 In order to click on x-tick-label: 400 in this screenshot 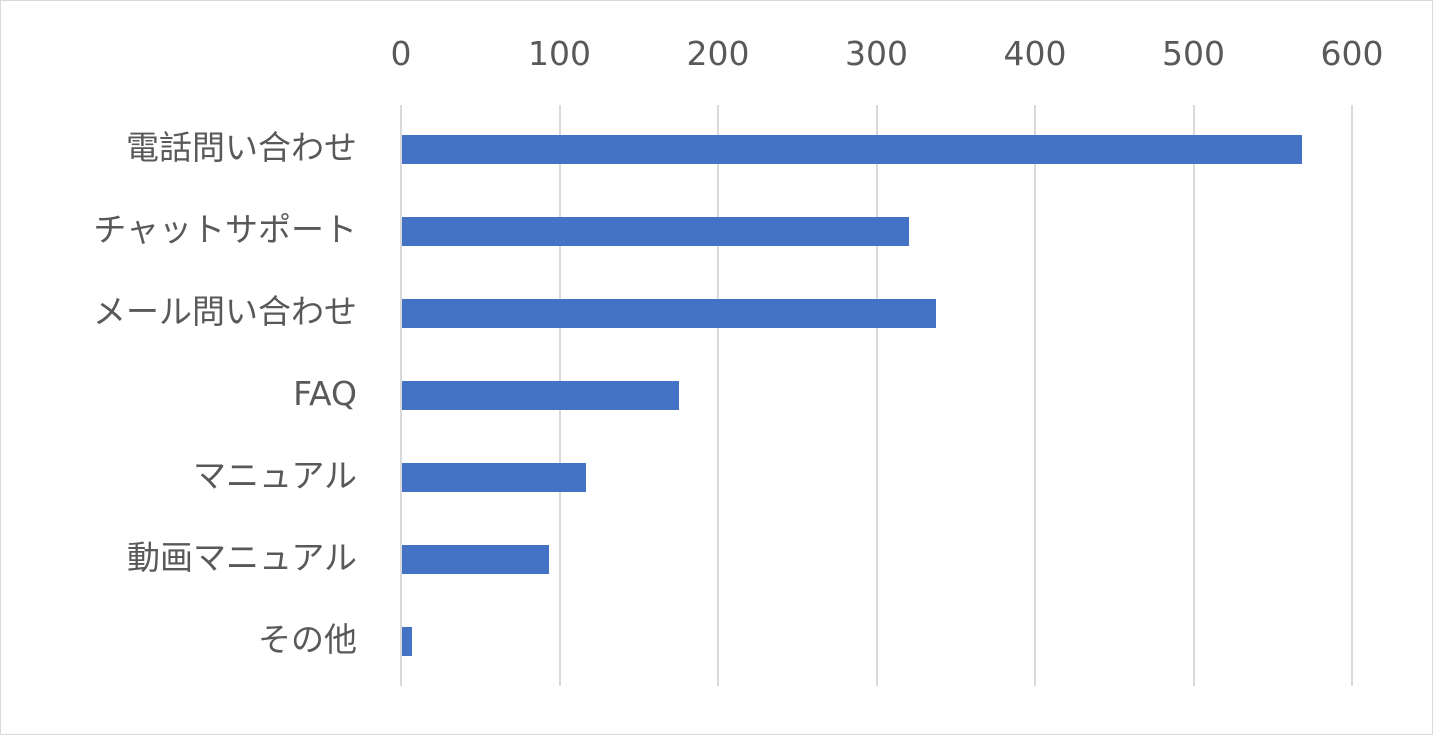, I will do `click(1035, 53)`.